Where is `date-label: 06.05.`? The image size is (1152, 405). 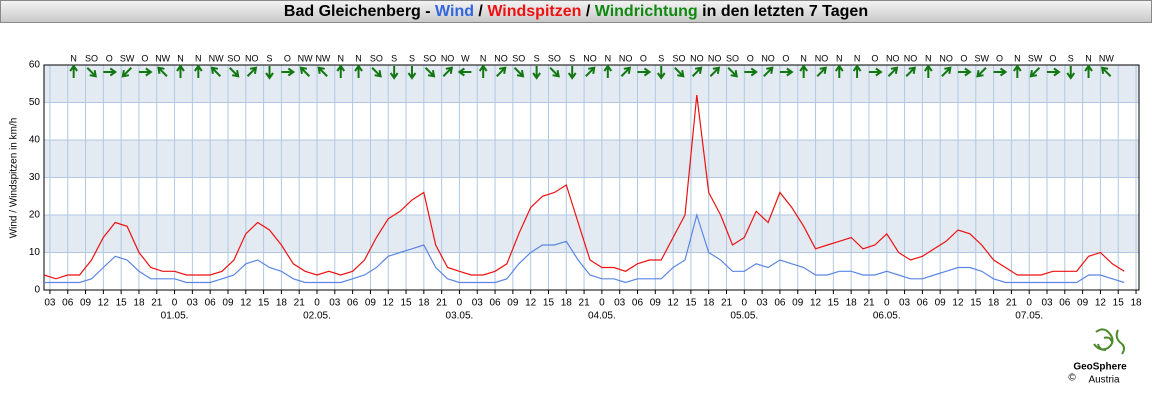 date-label: 06.05. is located at coordinates (887, 316).